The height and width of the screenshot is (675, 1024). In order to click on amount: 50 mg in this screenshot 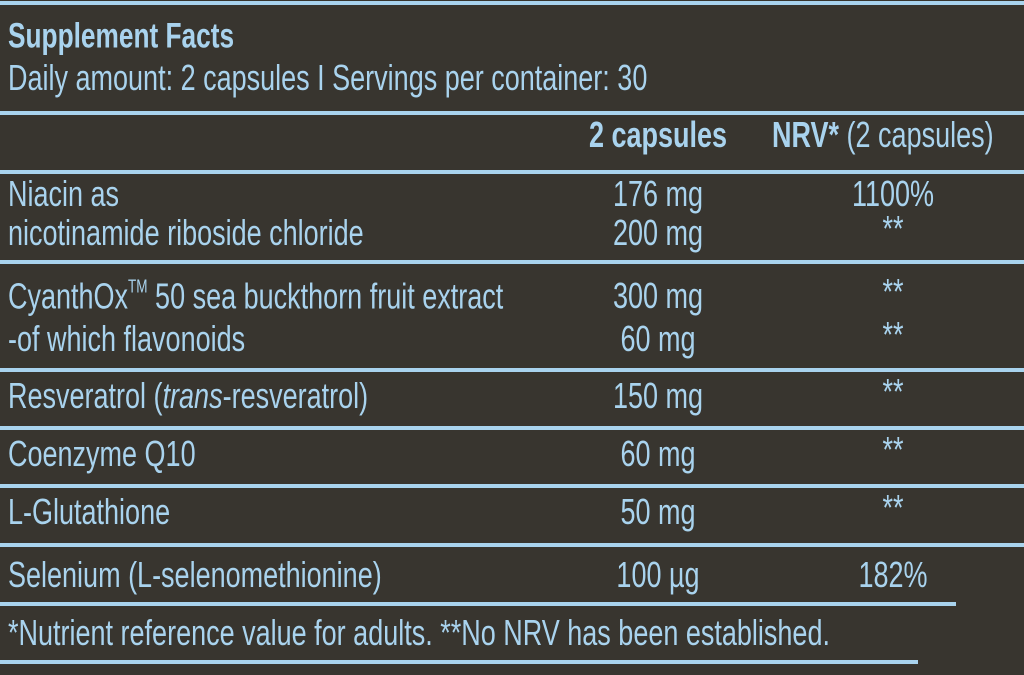, I will do `click(658, 511)`.